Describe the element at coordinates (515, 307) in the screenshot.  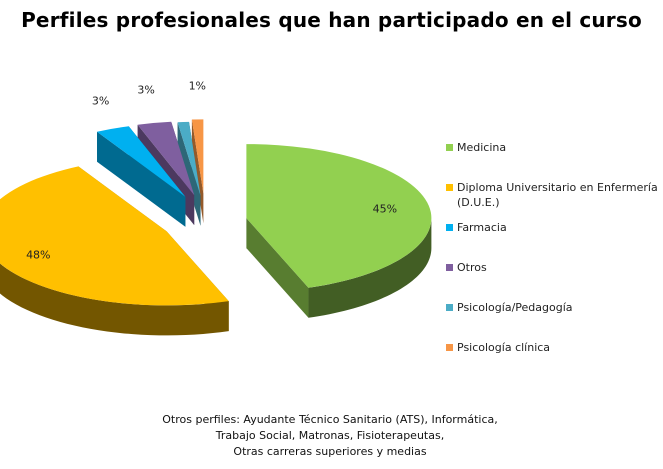
I see `legend-label: Psicología/Pedagogía` at that location.